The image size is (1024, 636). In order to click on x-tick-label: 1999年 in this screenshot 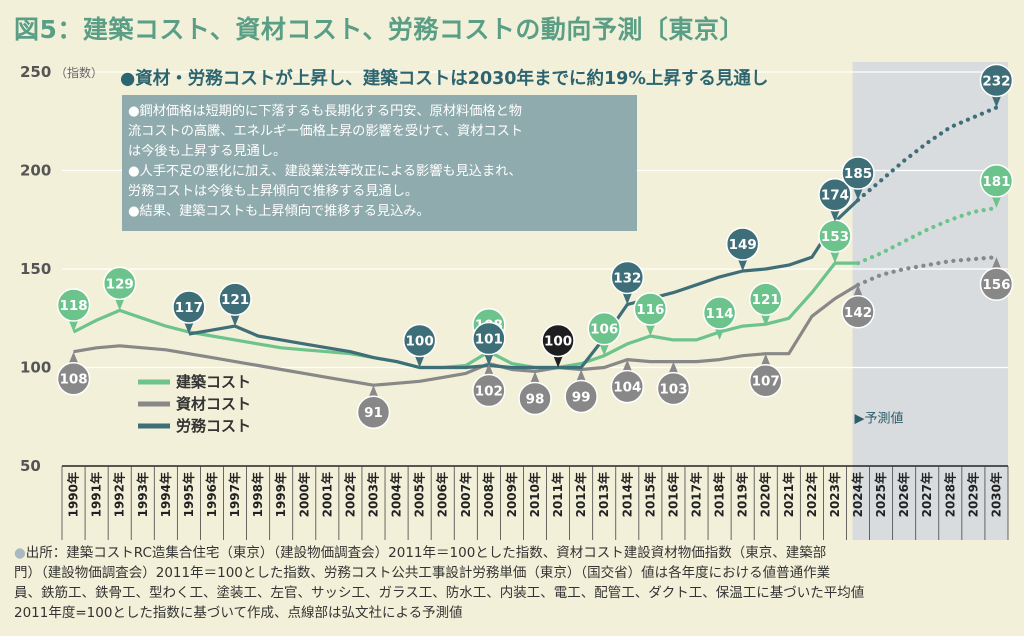, I will do `click(280, 494)`.